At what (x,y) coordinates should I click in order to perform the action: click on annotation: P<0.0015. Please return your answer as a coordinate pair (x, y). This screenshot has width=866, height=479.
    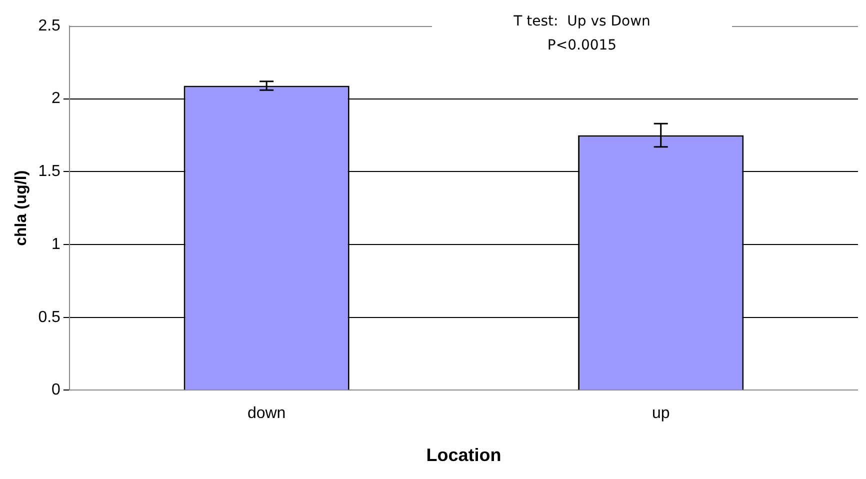
    Looking at the image, I should click on (582, 46).